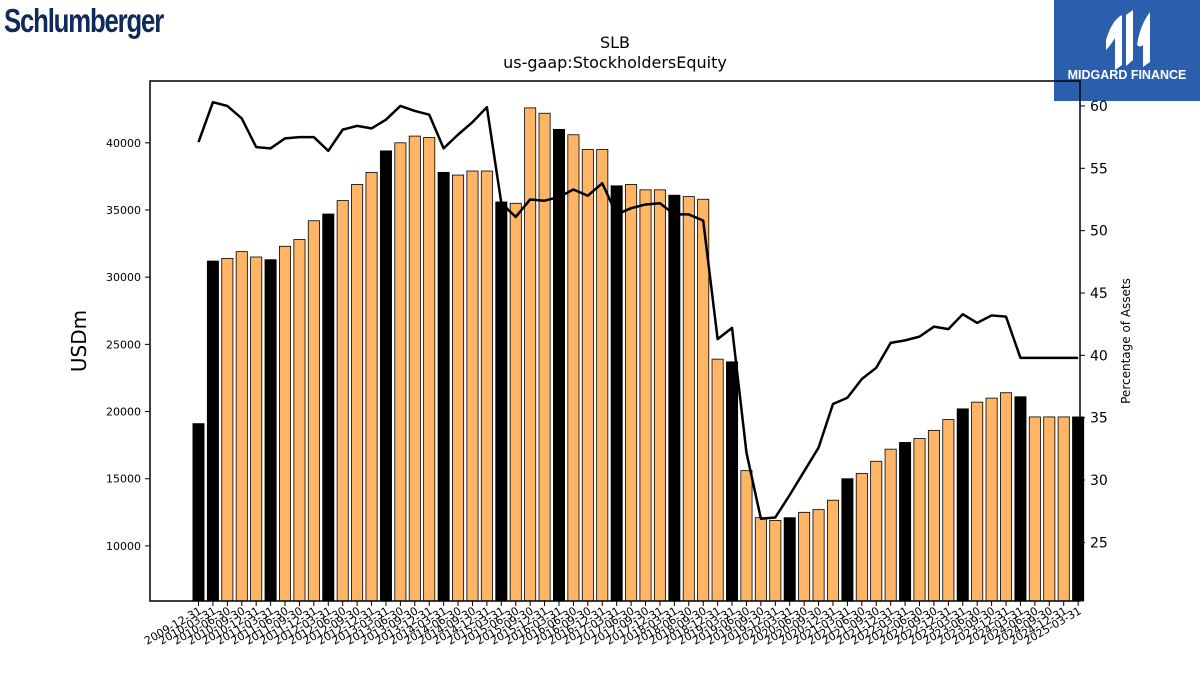 The image size is (1200, 675). Describe the element at coordinates (123, 143) in the screenshot. I see `y-tick-label: 40000` at that location.